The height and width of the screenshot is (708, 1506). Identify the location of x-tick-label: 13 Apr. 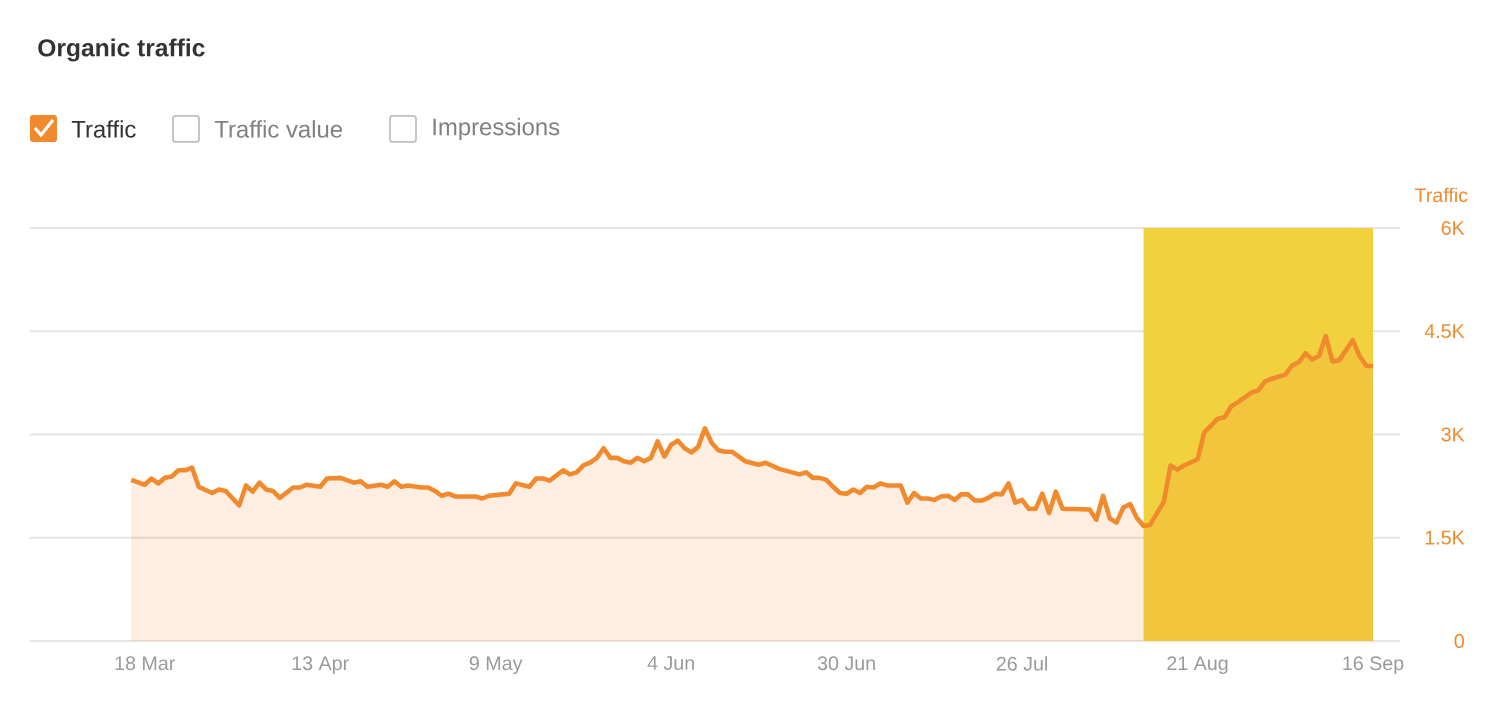
(320, 665).